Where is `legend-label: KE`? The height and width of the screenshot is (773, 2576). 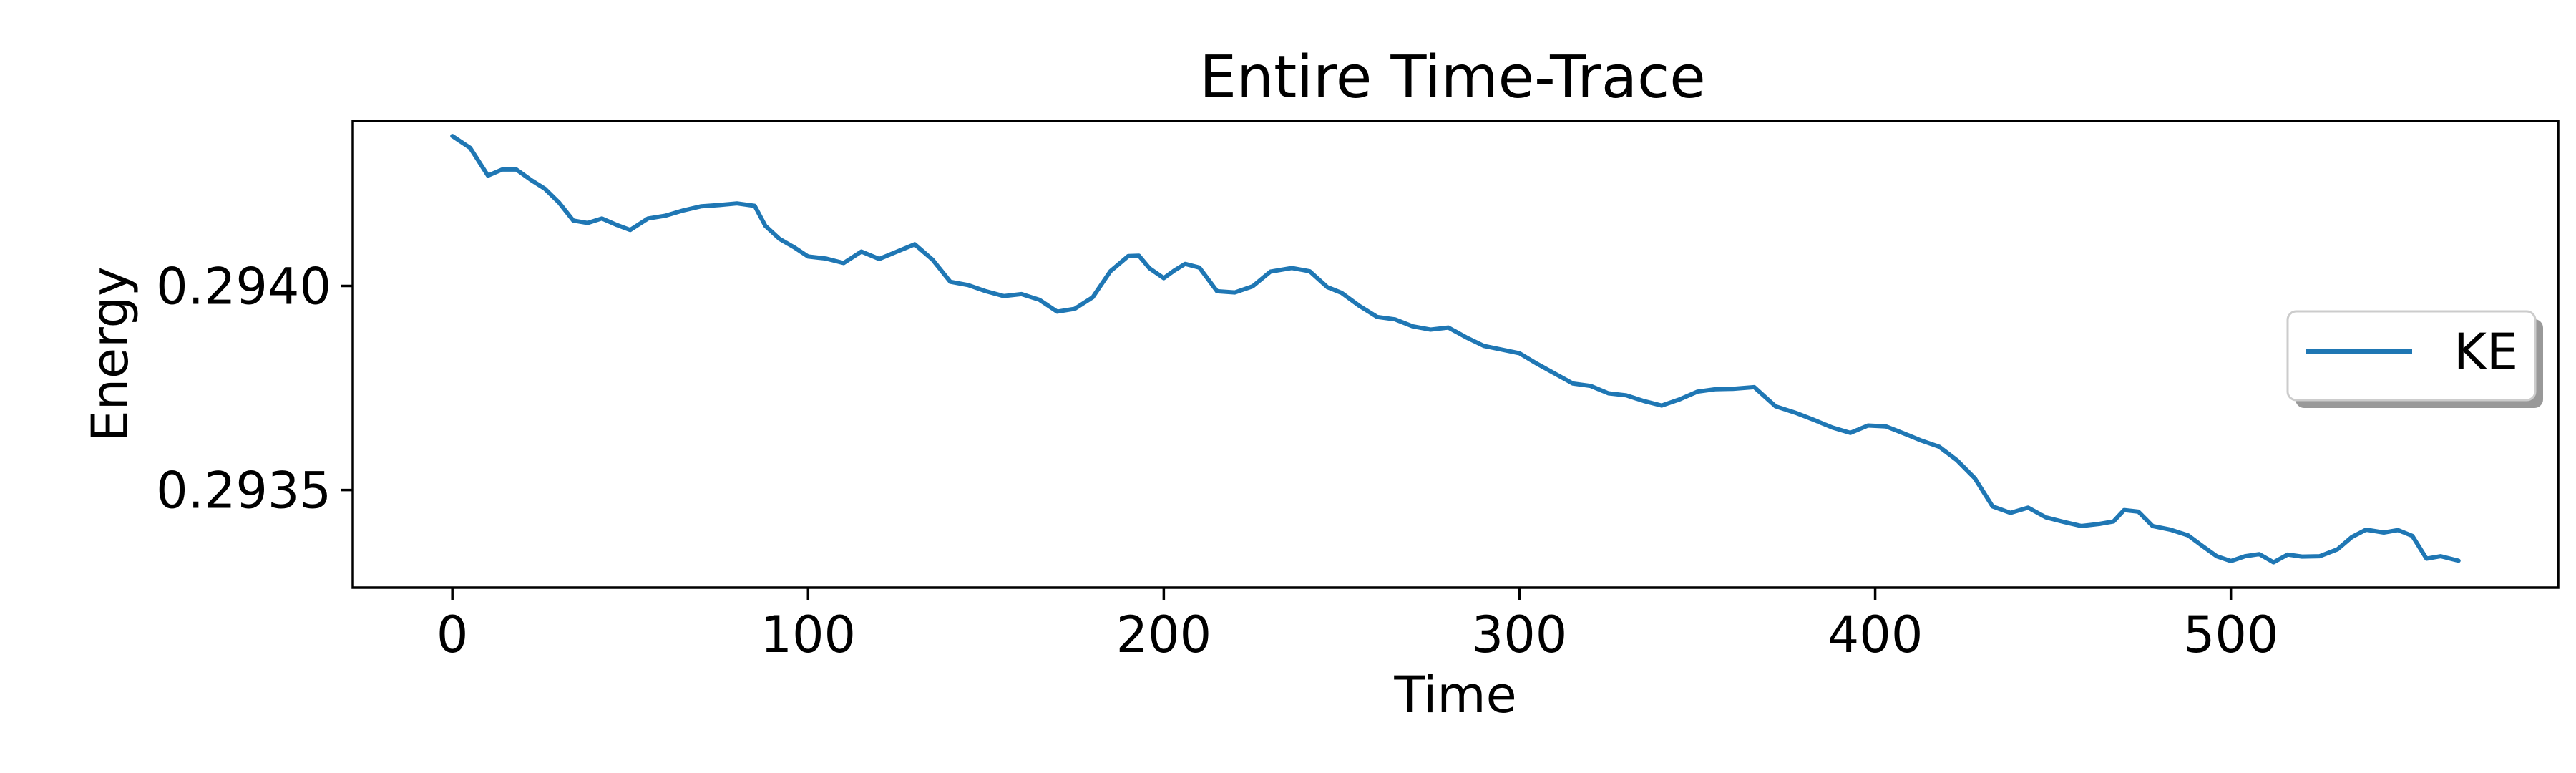
legend-label: KE is located at coordinates (2486, 352).